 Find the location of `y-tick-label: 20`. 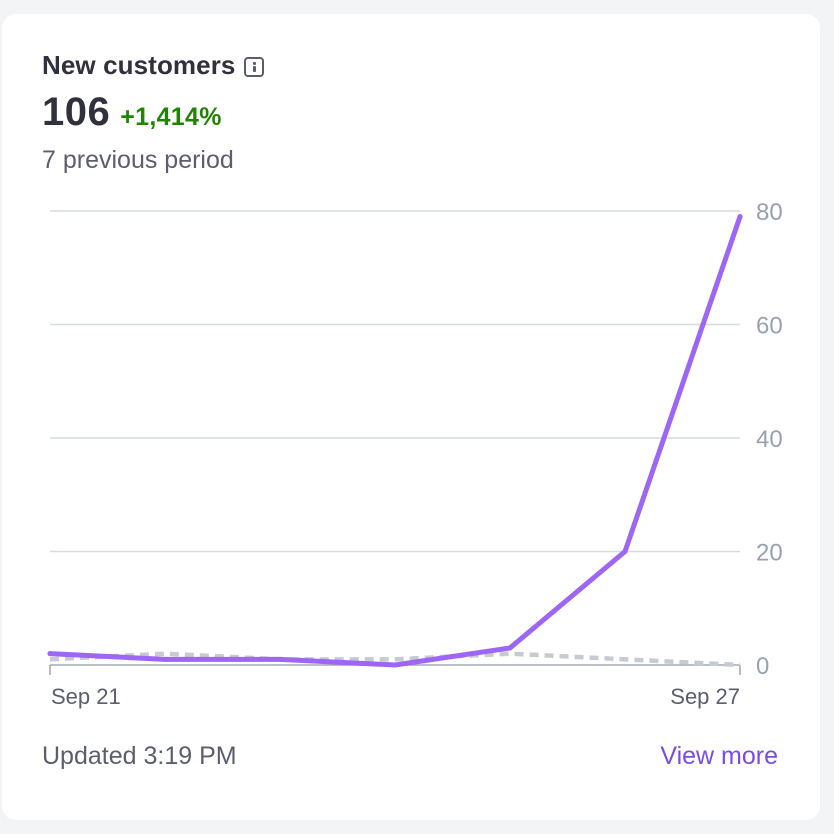

y-tick-label: 20 is located at coordinates (769, 553).